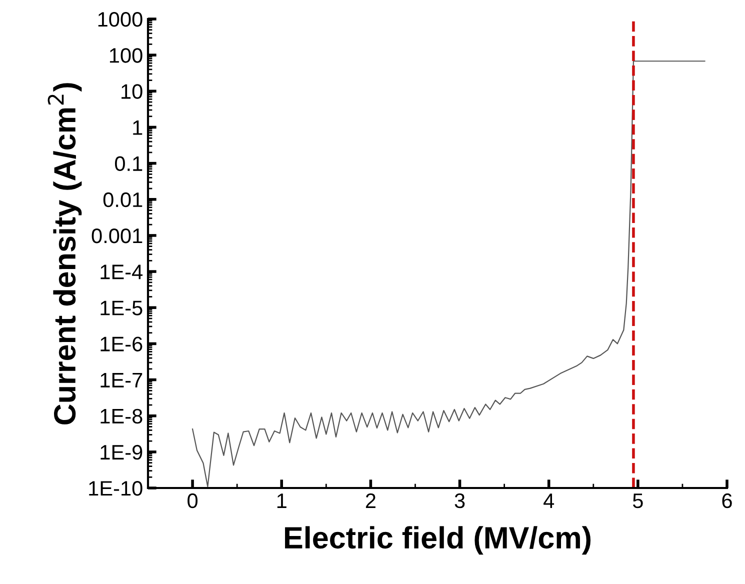  Describe the element at coordinates (549, 501) in the screenshot. I see `x-tick-label: 4` at that location.